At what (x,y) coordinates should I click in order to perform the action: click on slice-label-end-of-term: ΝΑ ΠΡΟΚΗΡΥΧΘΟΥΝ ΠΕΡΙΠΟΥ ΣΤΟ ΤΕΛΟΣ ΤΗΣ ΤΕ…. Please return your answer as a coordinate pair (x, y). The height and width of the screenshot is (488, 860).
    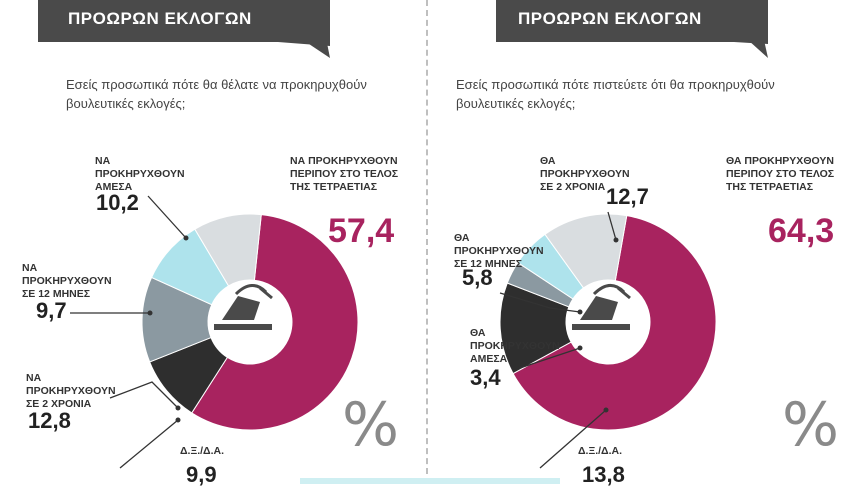
    Looking at the image, I should click on (344, 174).